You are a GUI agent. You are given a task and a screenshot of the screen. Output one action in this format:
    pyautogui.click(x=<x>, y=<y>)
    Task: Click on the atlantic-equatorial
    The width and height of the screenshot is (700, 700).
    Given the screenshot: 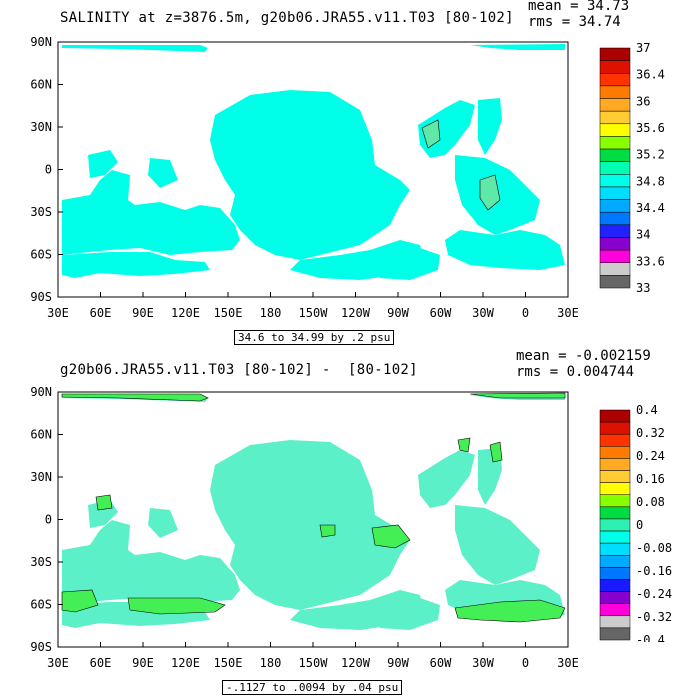 What is the action you would take?
    pyautogui.click(x=497, y=545)
    